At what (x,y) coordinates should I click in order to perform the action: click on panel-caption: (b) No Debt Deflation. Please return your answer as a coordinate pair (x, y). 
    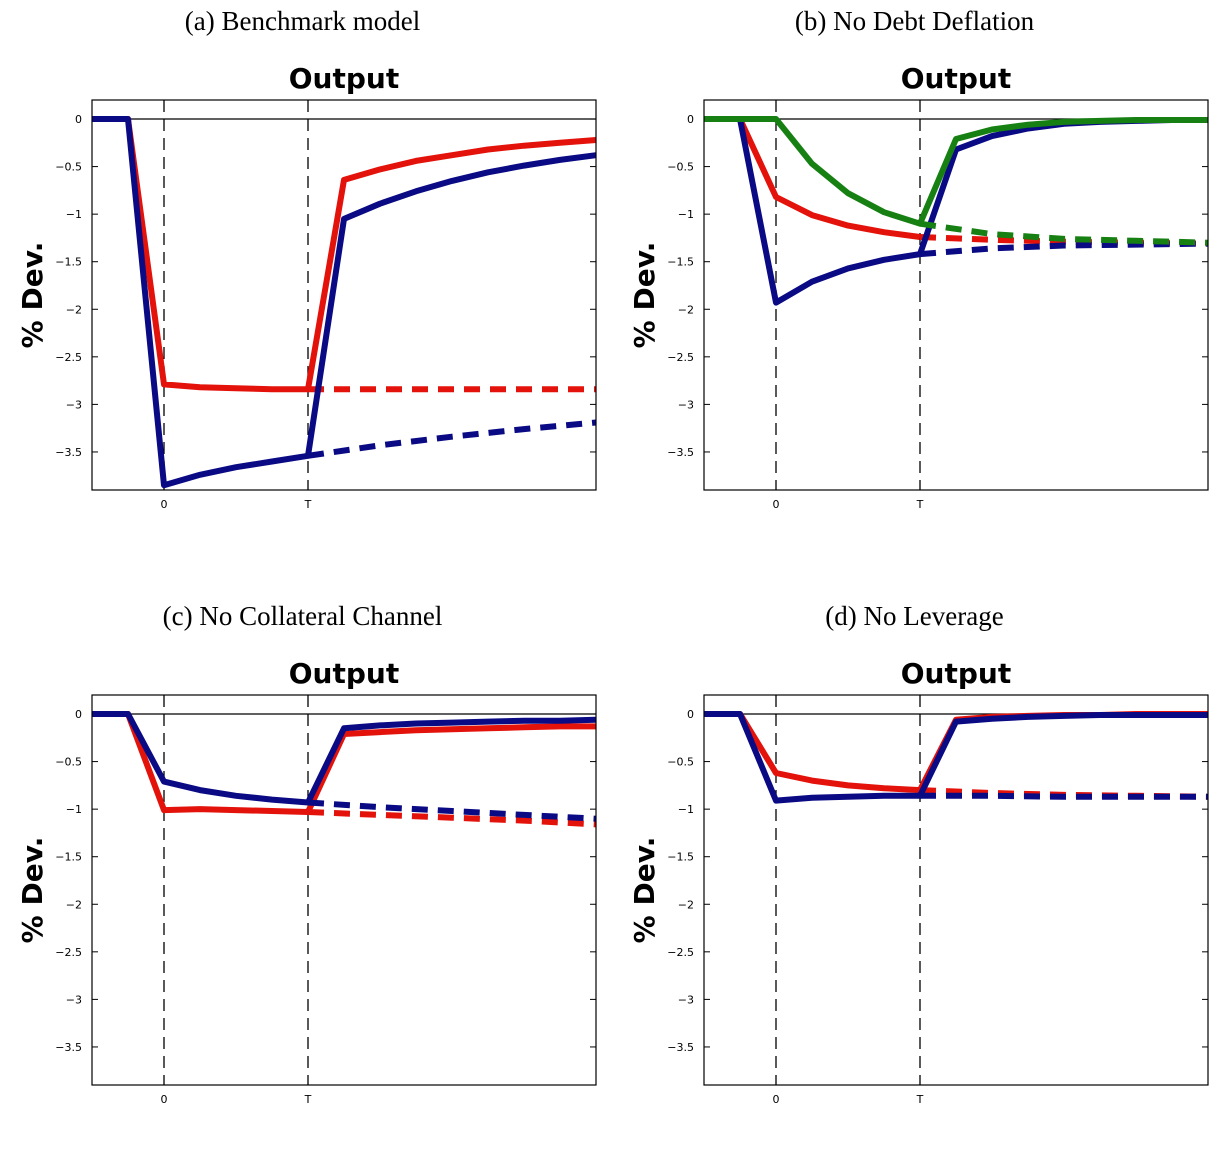
    Looking at the image, I should click on (914, 21).